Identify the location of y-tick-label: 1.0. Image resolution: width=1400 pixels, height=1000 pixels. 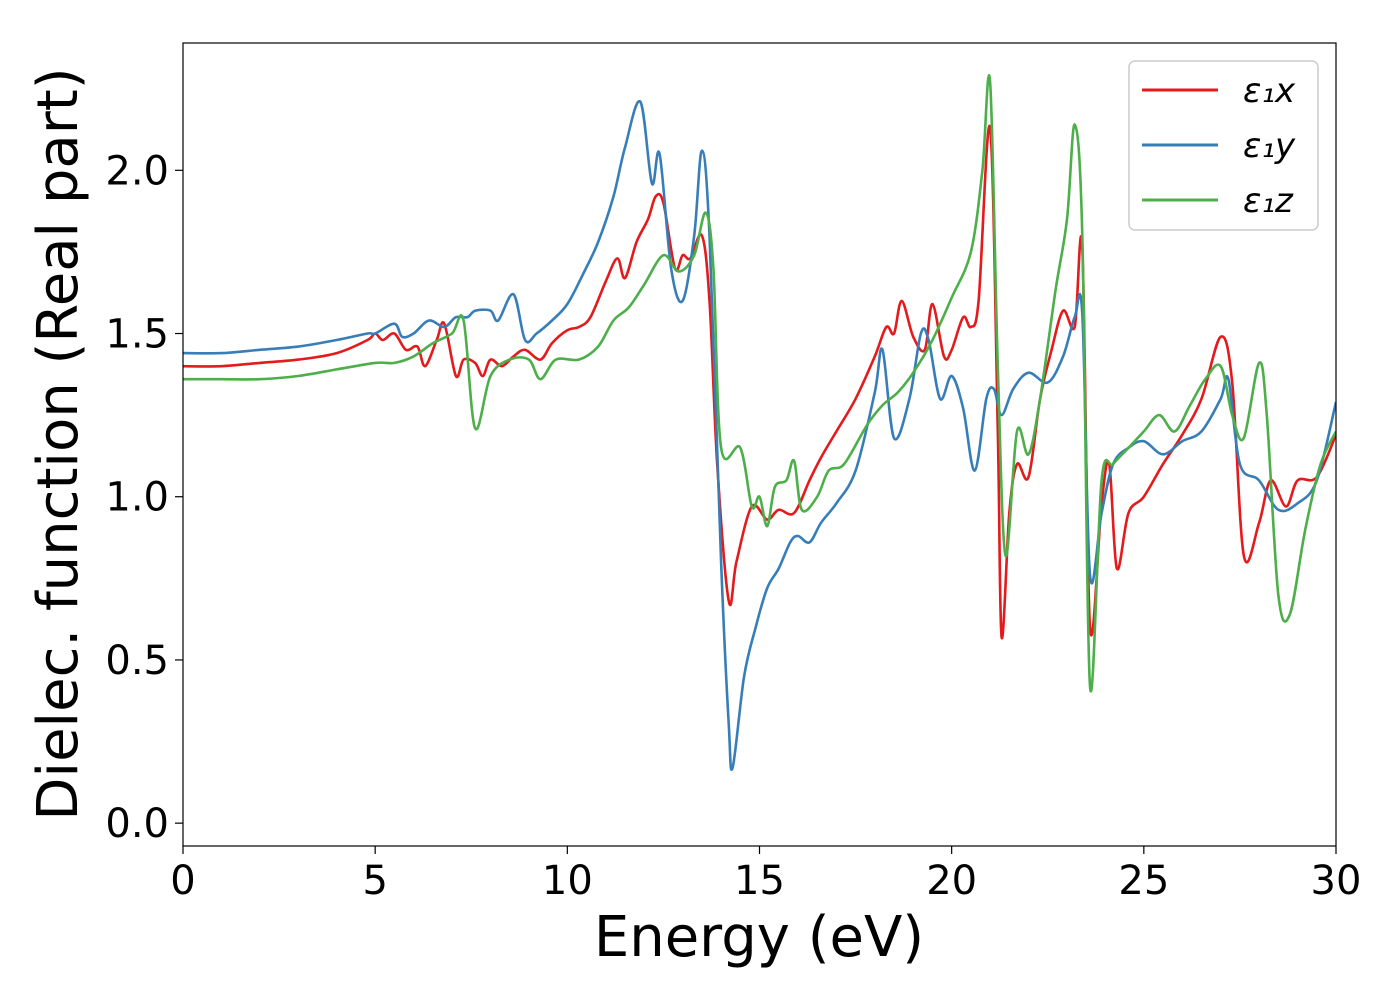
(137, 498).